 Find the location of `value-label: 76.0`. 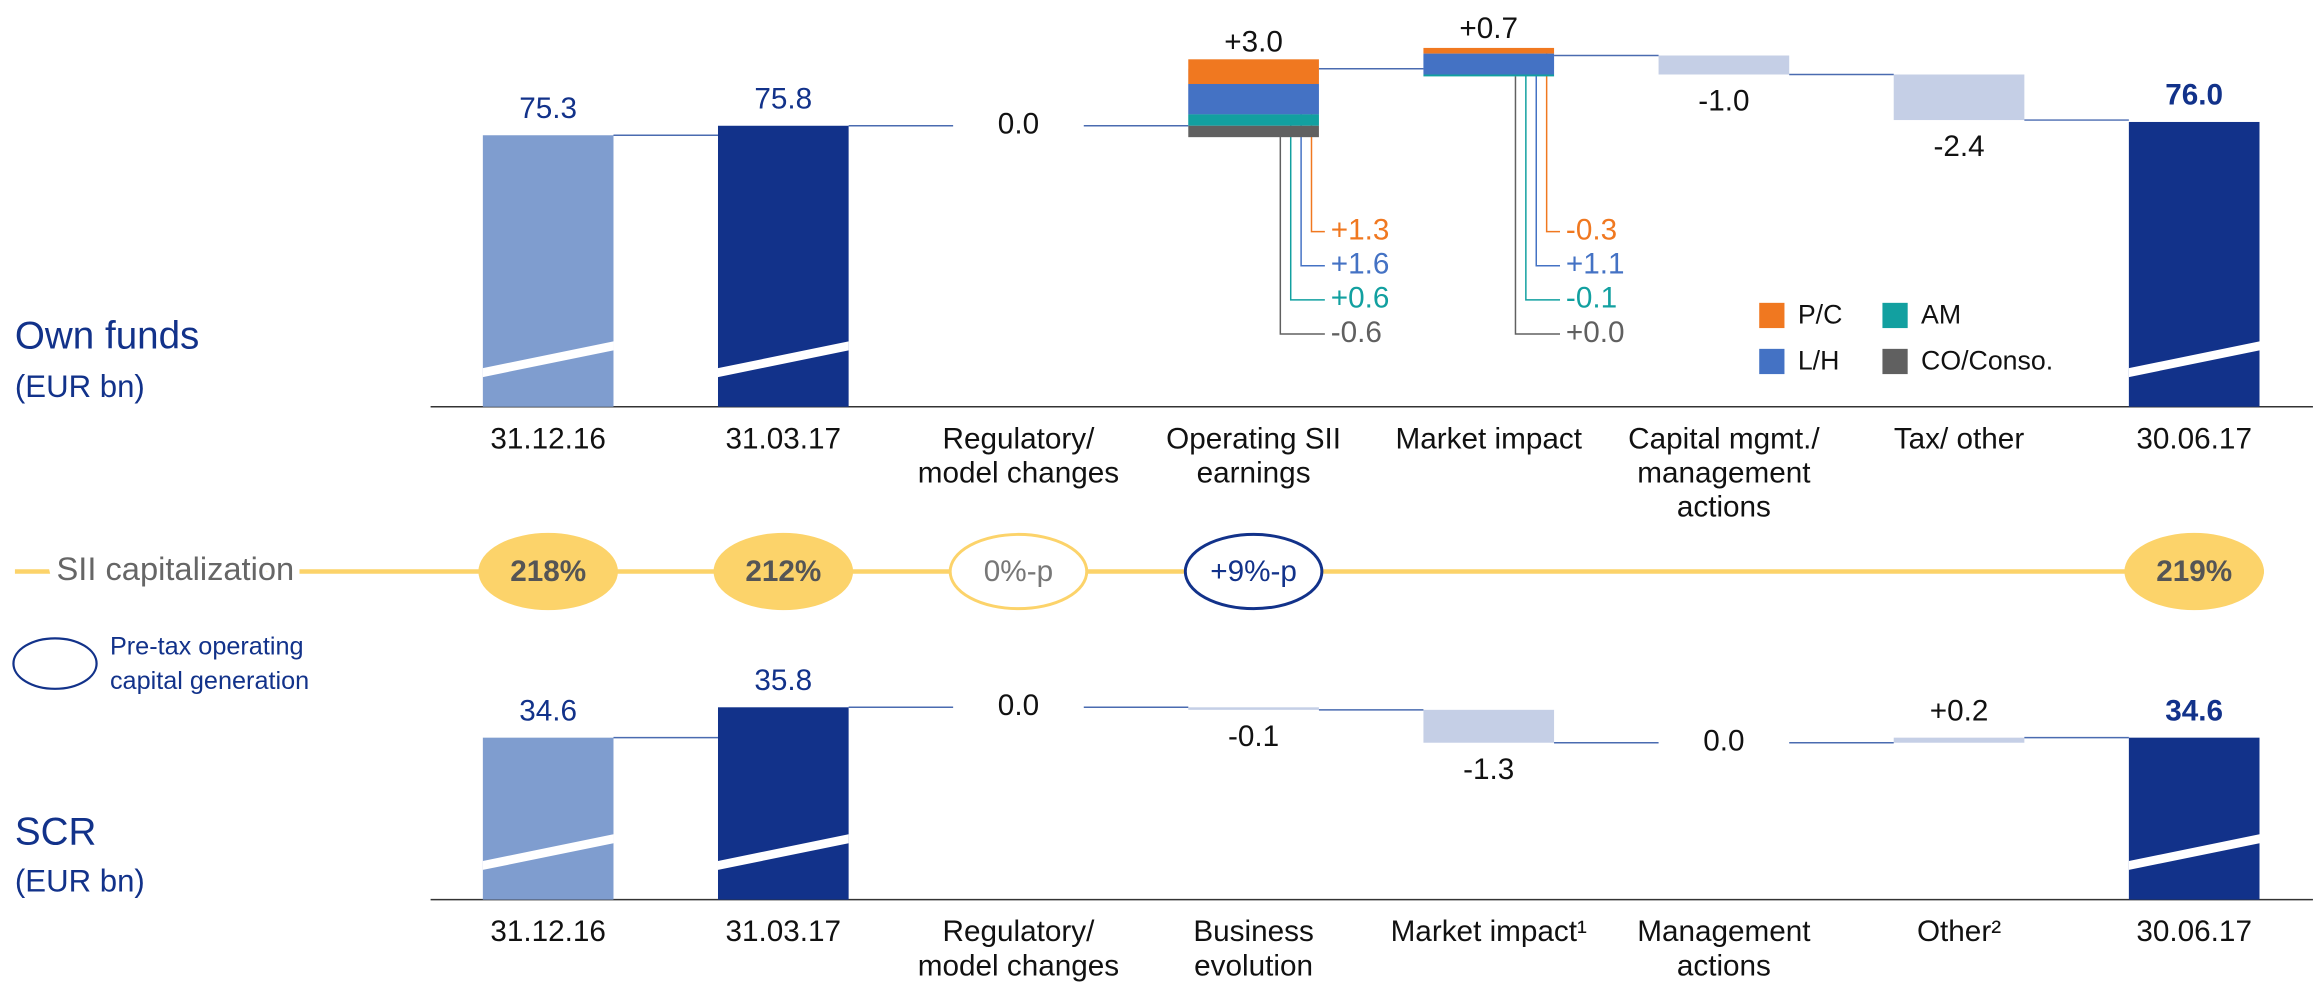

value-label: 76.0 is located at coordinates (2194, 95).